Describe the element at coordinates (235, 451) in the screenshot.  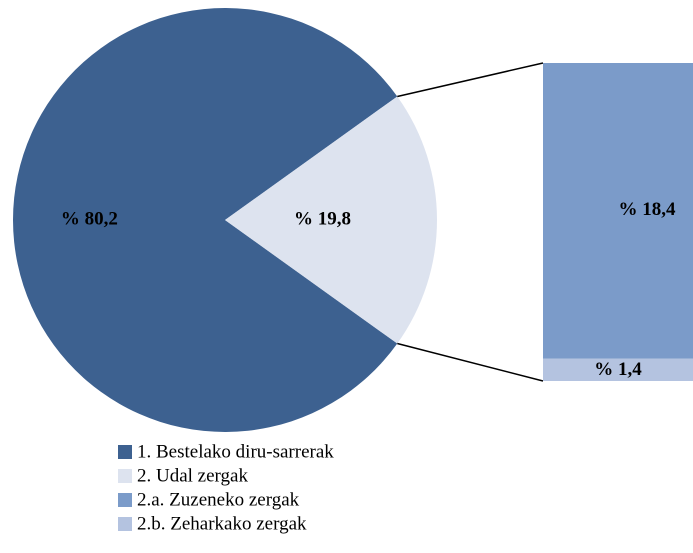
I see `legend-label: 1. Bestelako diru-sarrerak` at that location.